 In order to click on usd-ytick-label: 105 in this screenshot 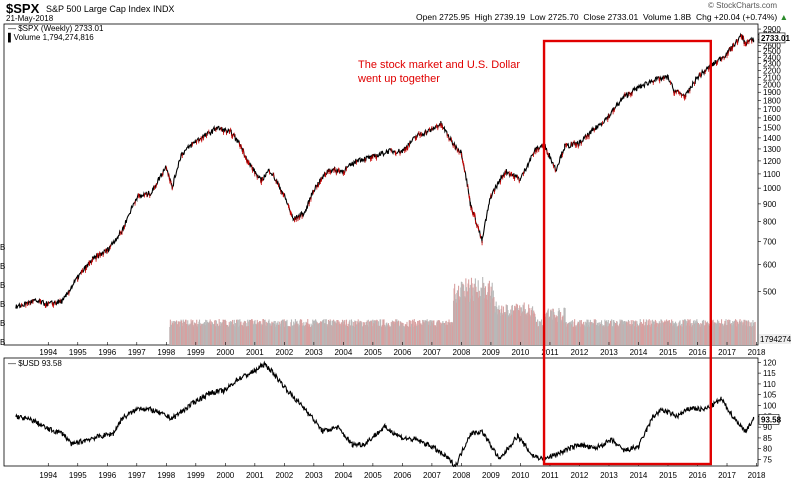, I will do `click(770, 395)`.